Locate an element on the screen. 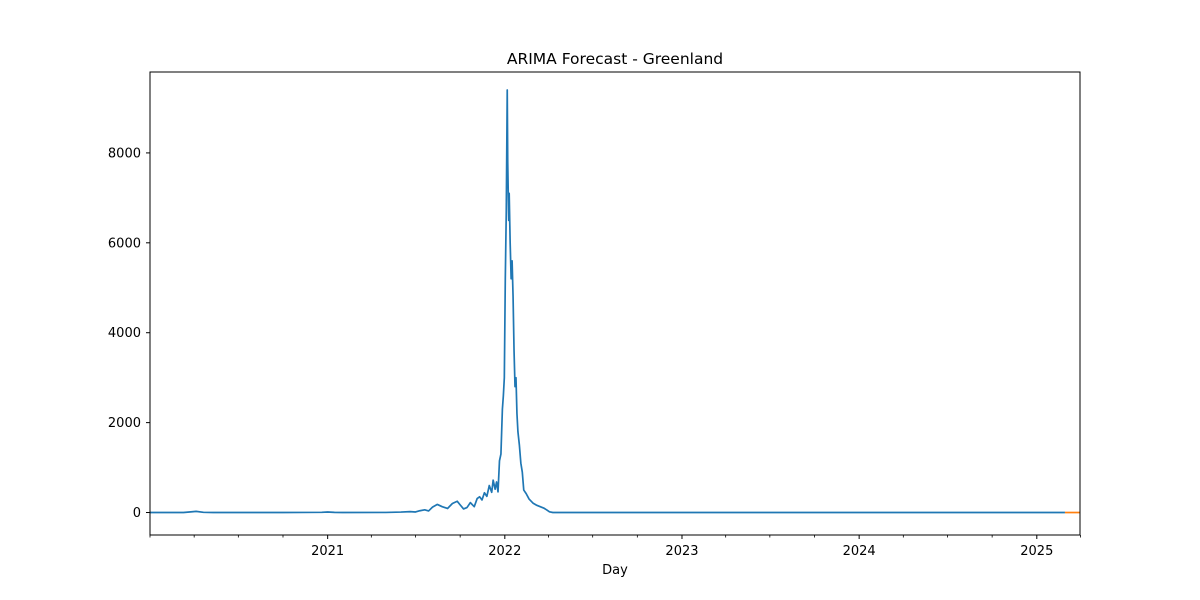 This screenshot has height=600, width=1200. y-tick-label: 2000 is located at coordinates (124, 423).